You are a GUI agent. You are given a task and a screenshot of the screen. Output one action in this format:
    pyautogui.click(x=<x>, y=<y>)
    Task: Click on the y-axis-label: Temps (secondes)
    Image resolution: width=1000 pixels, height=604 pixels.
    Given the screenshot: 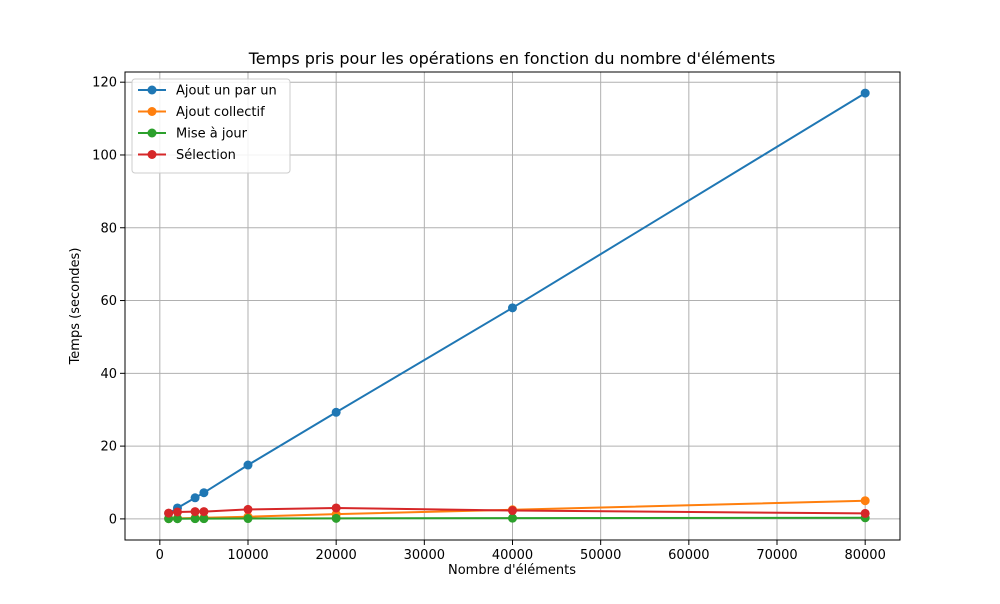 What is the action you would take?
    pyautogui.click(x=75, y=307)
    